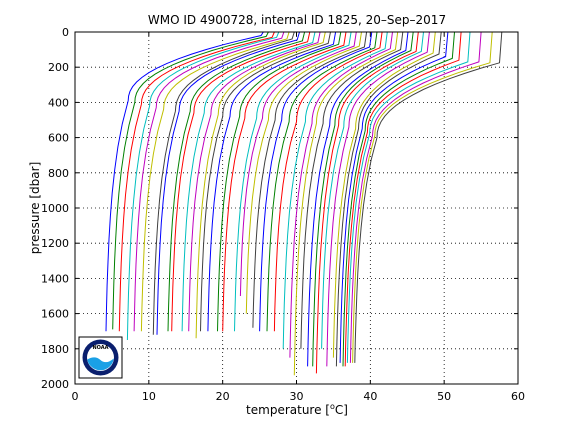 This screenshot has width=576, height=432. I want to click on noaa-logo-sea, so click(100, 364).